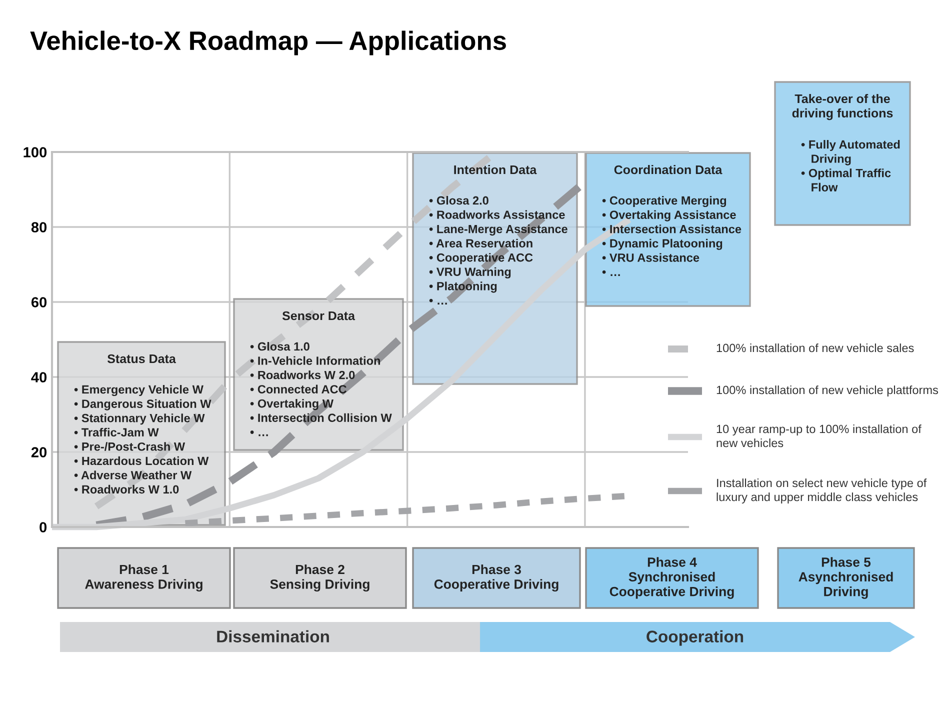  What do you see at coordinates (668, 169) in the screenshot?
I see `annotation: Coordination Data` at bounding box center [668, 169].